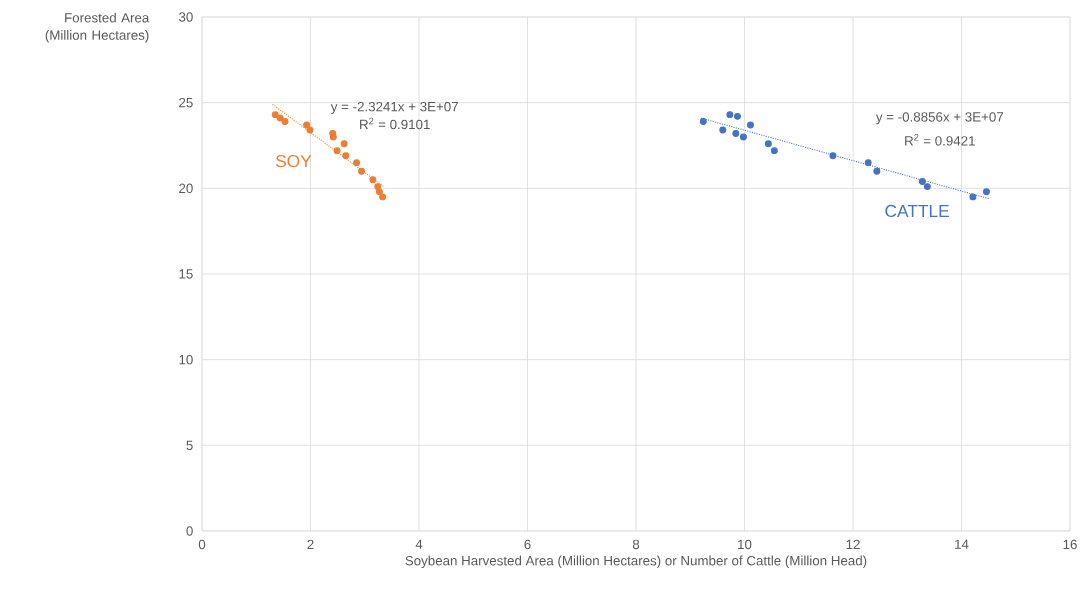 The image size is (1083, 596). What do you see at coordinates (202, 544) in the screenshot?
I see `x-tick-label: 0` at bounding box center [202, 544].